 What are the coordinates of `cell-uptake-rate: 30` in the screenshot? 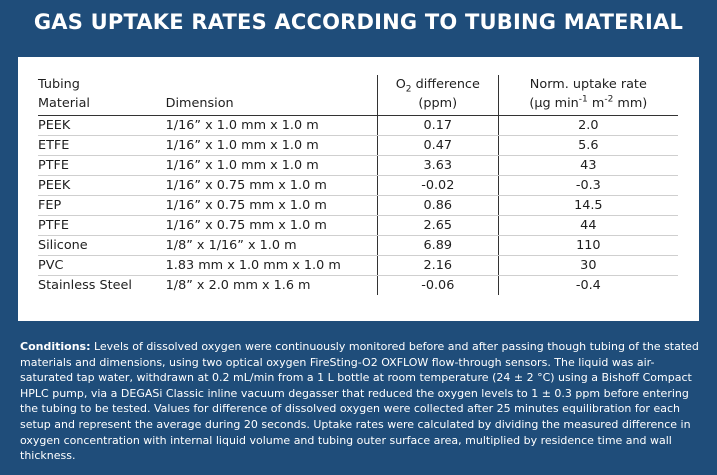 It's located at (587, 265).